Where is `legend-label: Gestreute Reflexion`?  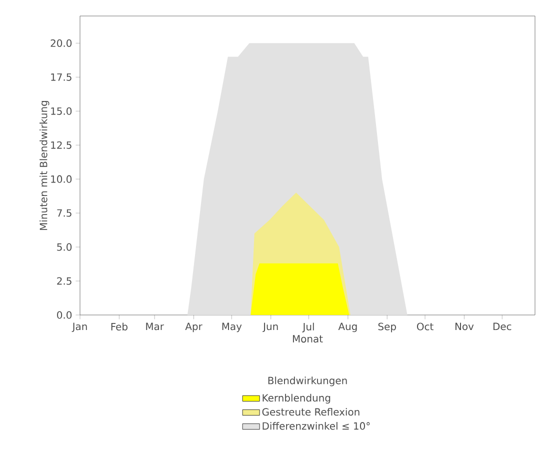
legend-label: Gestreute Reflexion is located at coordinates (311, 412).